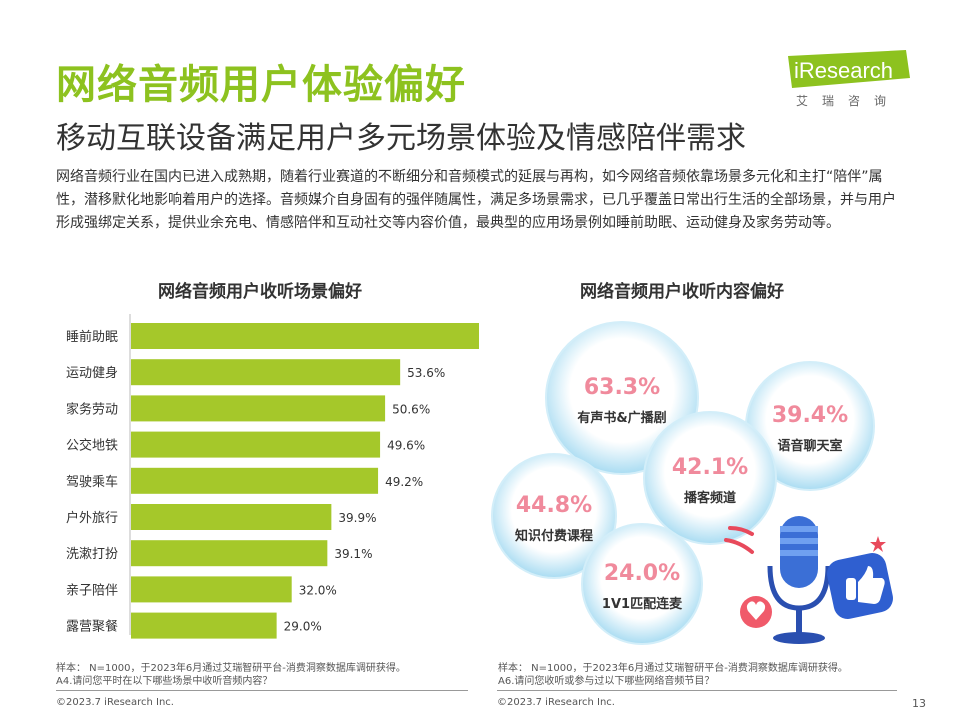 This screenshot has height=720, width=960. What do you see at coordinates (642, 573) in the screenshot?
I see `bubble-value-label: 24.0%` at bounding box center [642, 573].